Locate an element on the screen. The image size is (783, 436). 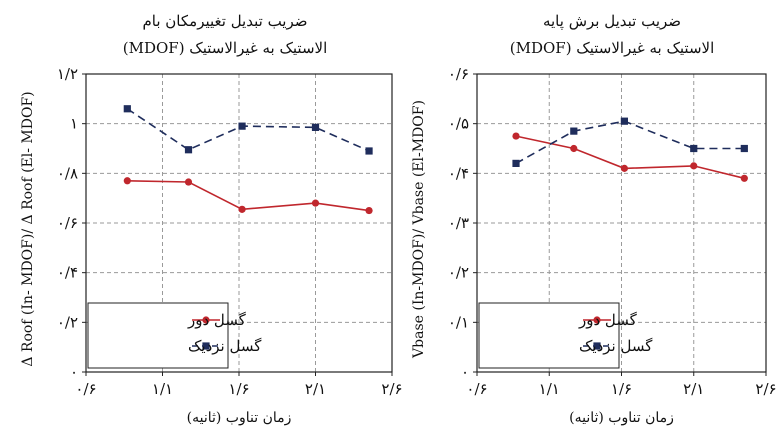
y-axis-label: Vbase (In-MDOF)/ Vbase (El-MDOF) is located at coordinates (419, 229).